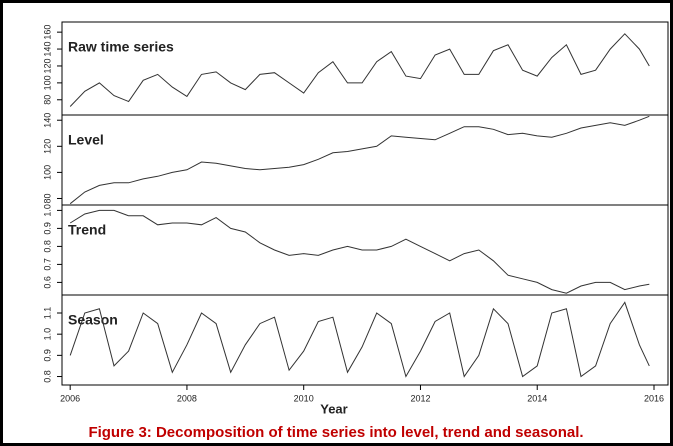 The height and width of the screenshot is (446, 673). I want to click on y-tick-label: 0.7, so click(47, 264).